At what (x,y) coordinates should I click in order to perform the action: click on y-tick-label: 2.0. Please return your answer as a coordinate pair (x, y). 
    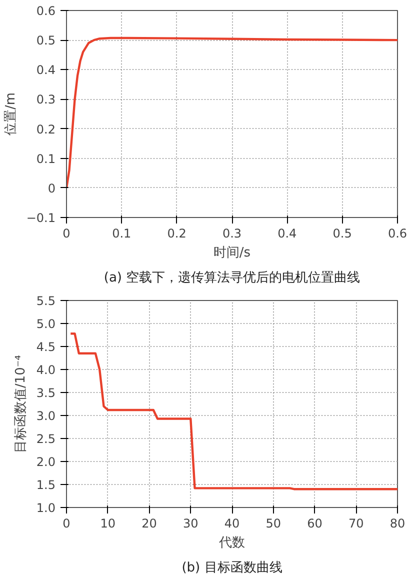
    Looking at the image, I should click on (46, 462).